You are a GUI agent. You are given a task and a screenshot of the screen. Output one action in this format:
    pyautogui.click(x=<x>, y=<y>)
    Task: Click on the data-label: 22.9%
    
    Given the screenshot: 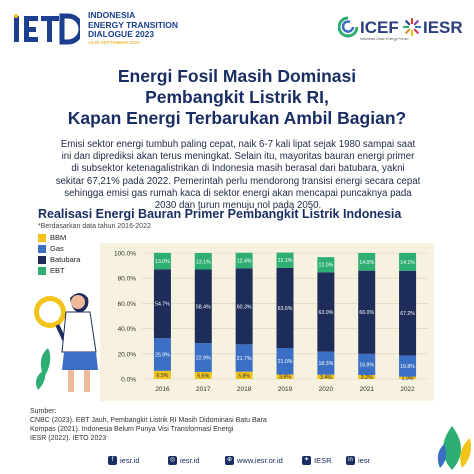 What is the action you would take?
    pyautogui.click(x=203, y=359)
    